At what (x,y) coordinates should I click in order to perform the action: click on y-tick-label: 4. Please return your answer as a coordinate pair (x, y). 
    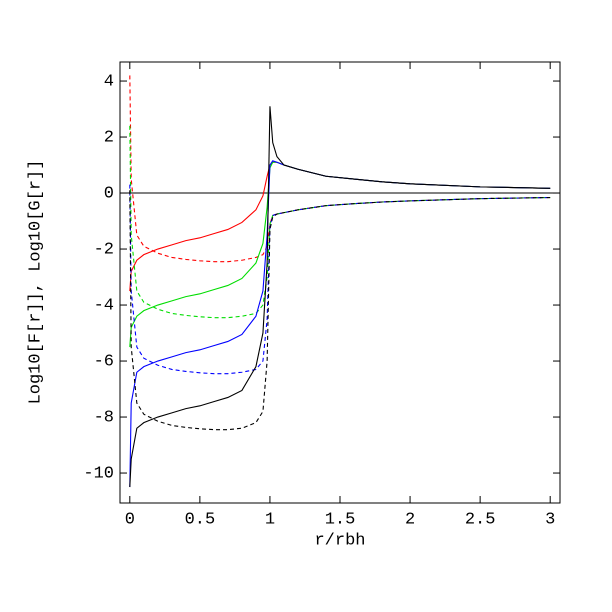
    Looking at the image, I should click on (109, 82).